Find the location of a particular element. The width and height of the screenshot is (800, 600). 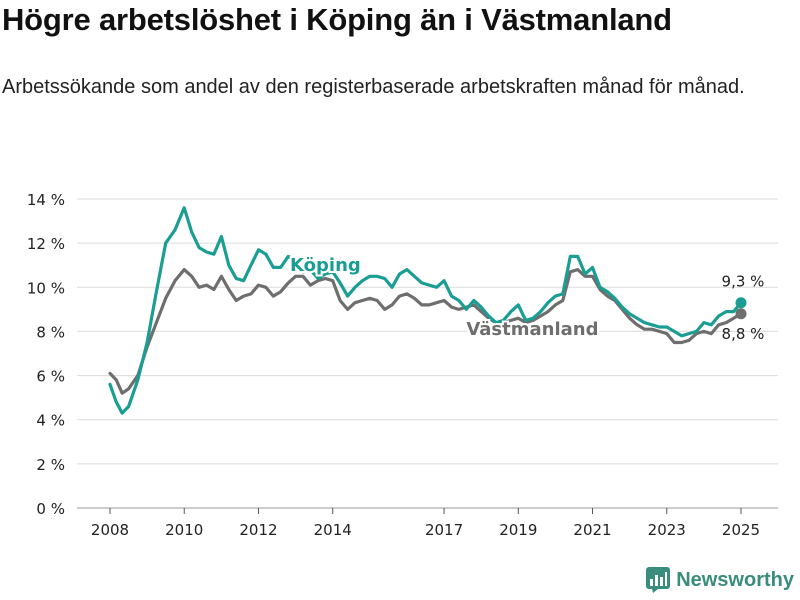

x-tick-label: 2014 is located at coordinates (333, 530).